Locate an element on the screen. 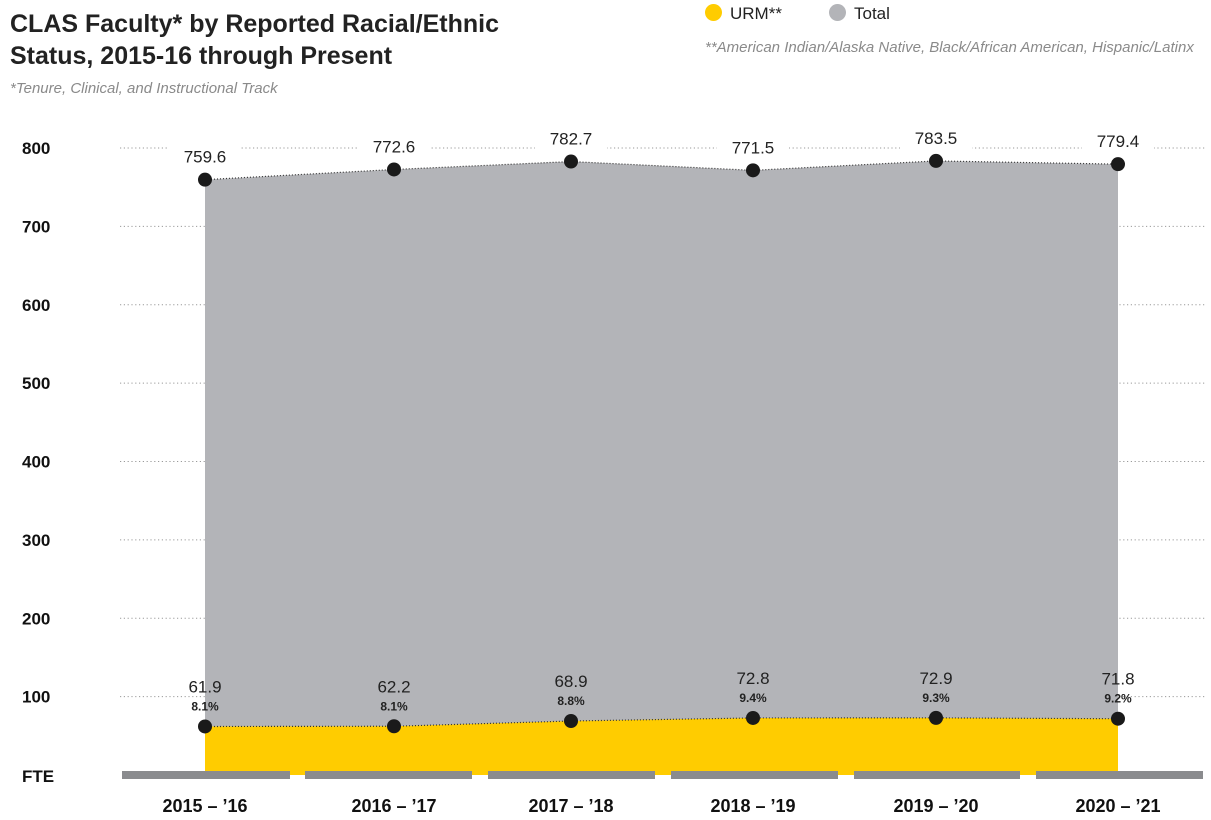 Image resolution: width=1211 pixels, height=820 pixels. urm-area is located at coordinates (661, 746).